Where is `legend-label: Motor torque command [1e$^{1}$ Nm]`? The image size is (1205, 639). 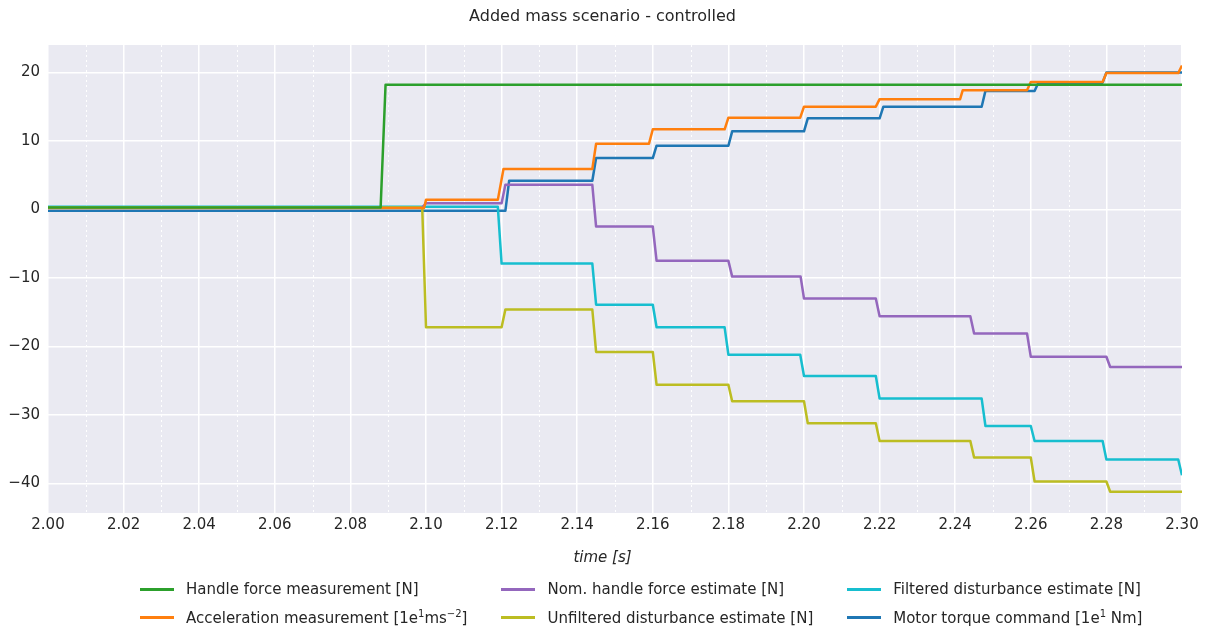 legend-label: Motor torque command [1e$^{1}$ Nm] is located at coordinates (1018, 617).